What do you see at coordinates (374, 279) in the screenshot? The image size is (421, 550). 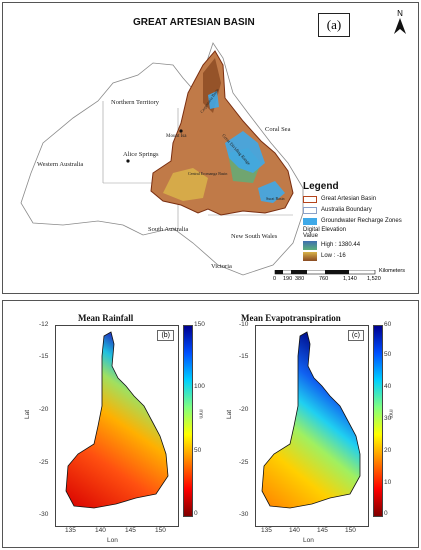 I see `scale-tick-1520: 1,520` at bounding box center [374, 279].